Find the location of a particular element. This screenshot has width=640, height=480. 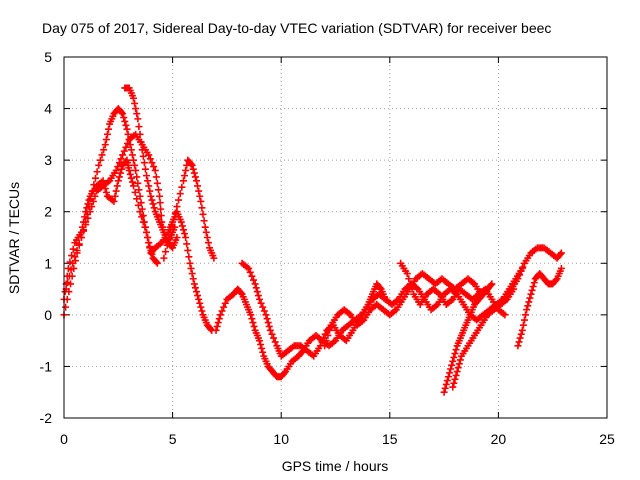

x-tick-label: 15 is located at coordinates (390, 439).